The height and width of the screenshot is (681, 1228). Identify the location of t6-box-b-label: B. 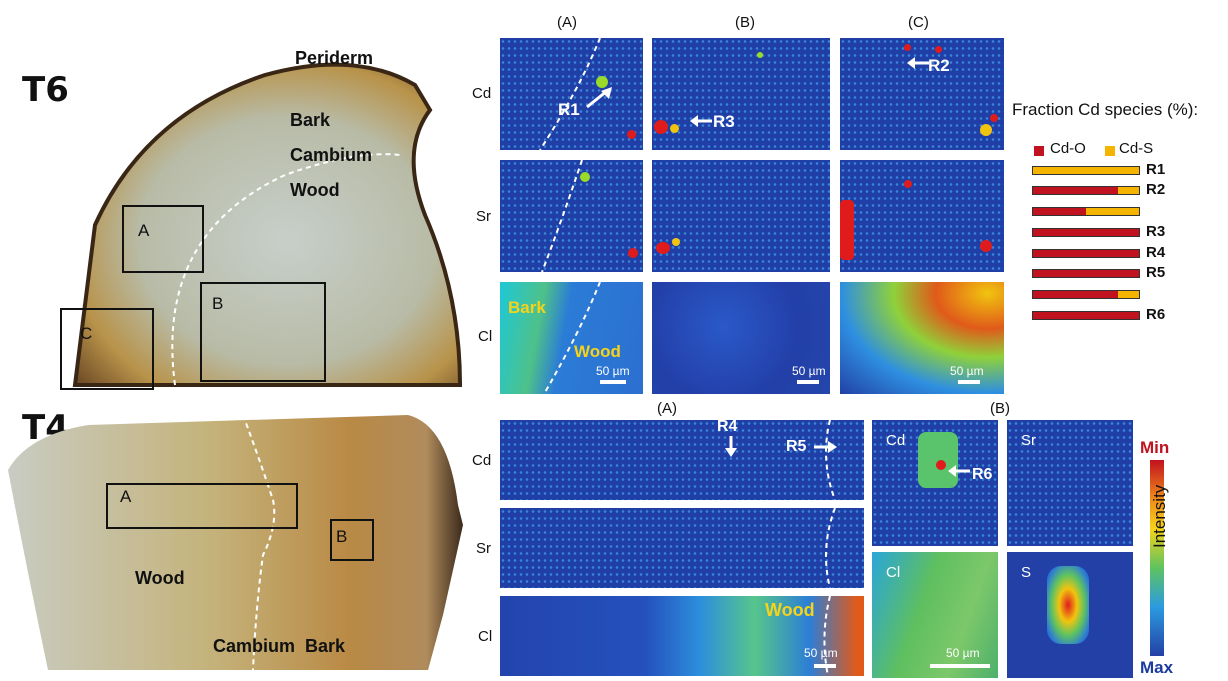
(218, 303).